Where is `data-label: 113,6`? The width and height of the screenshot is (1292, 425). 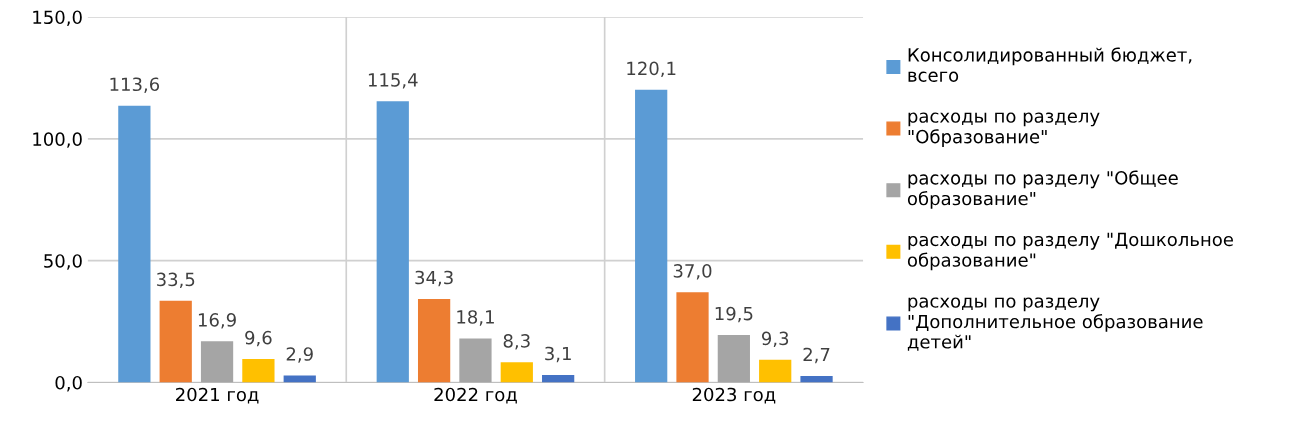 data-label: 113,6 is located at coordinates (135, 85).